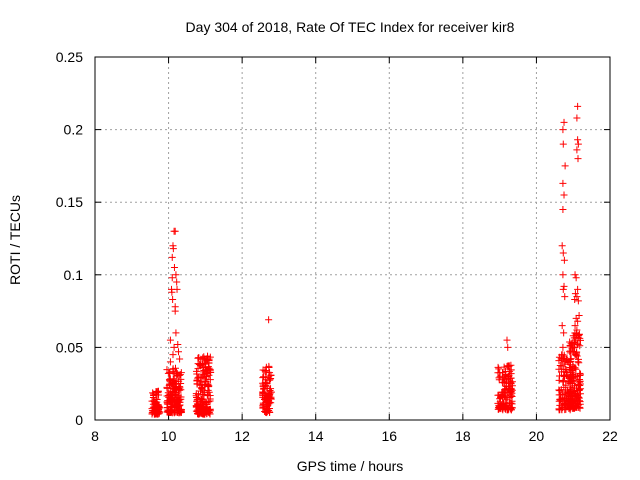 The height and width of the screenshot is (480, 640). What do you see at coordinates (79, 420) in the screenshot?
I see `y-tick-label: 0` at bounding box center [79, 420].